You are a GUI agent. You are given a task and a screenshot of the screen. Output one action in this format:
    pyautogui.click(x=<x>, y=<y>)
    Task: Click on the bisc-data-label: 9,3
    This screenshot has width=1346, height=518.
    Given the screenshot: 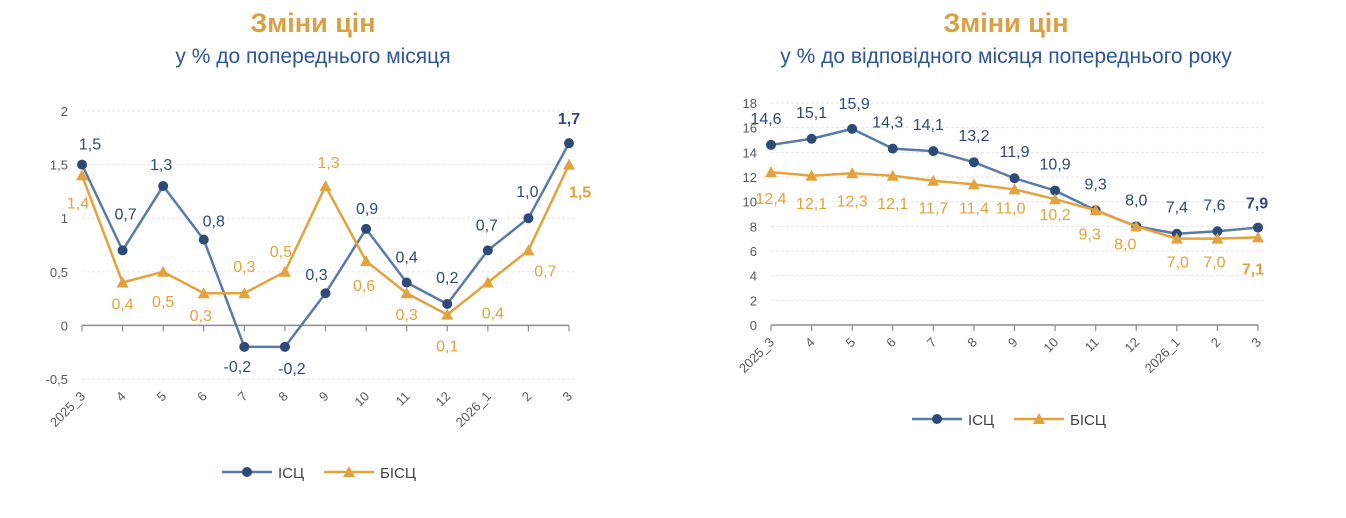 What is the action you would take?
    pyautogui.click(x=1090, y=234)
    